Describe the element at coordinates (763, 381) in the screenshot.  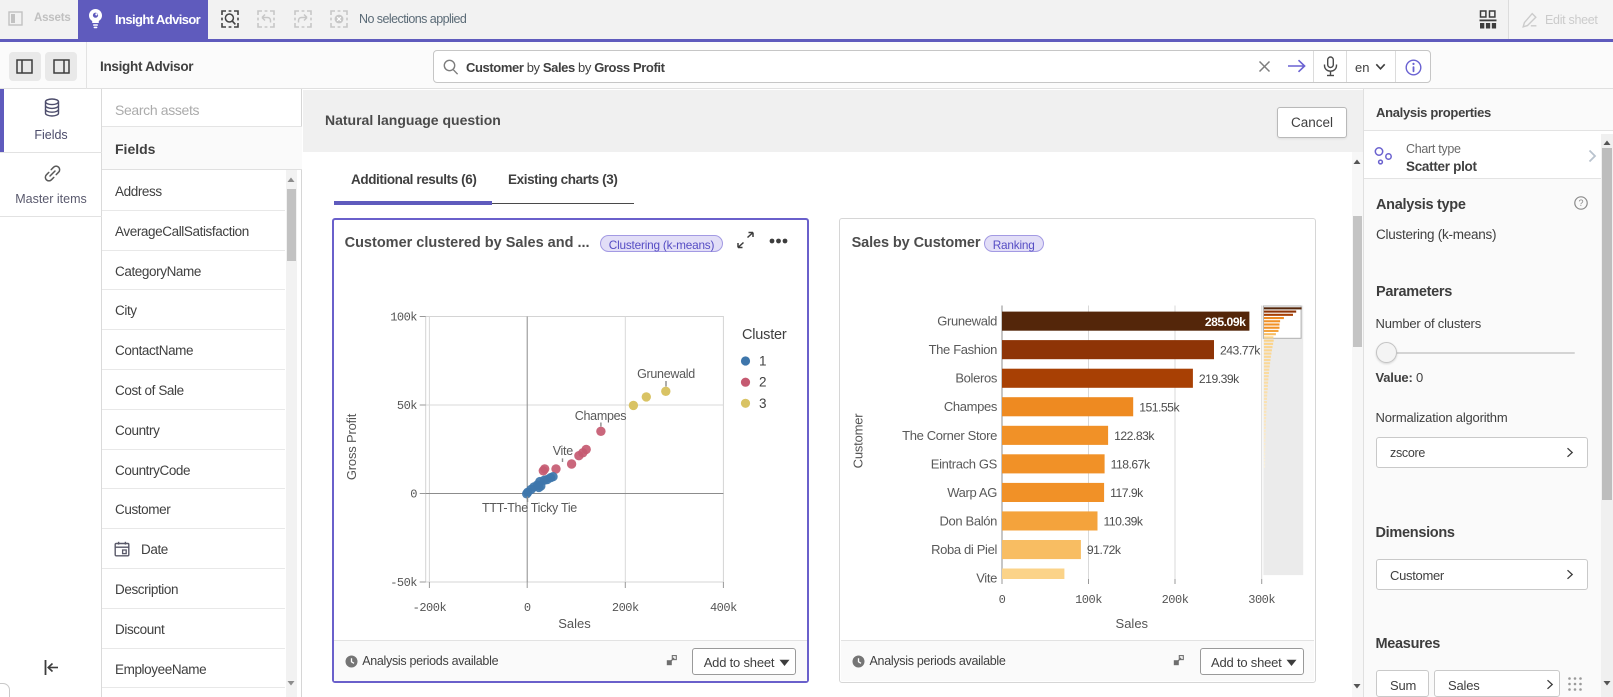
I see `svg-text: 2` at that location.